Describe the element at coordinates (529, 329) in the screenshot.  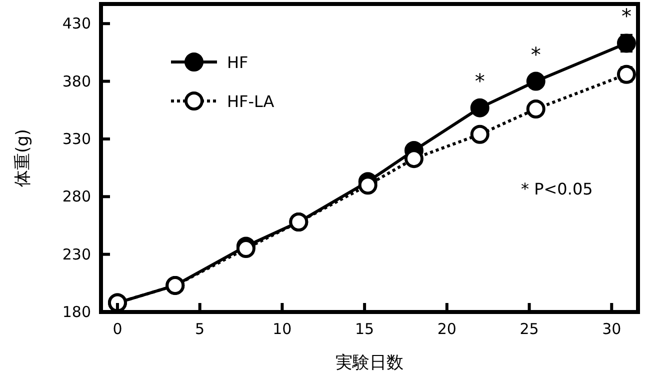
I see `x-tick-label: 25` at that location.